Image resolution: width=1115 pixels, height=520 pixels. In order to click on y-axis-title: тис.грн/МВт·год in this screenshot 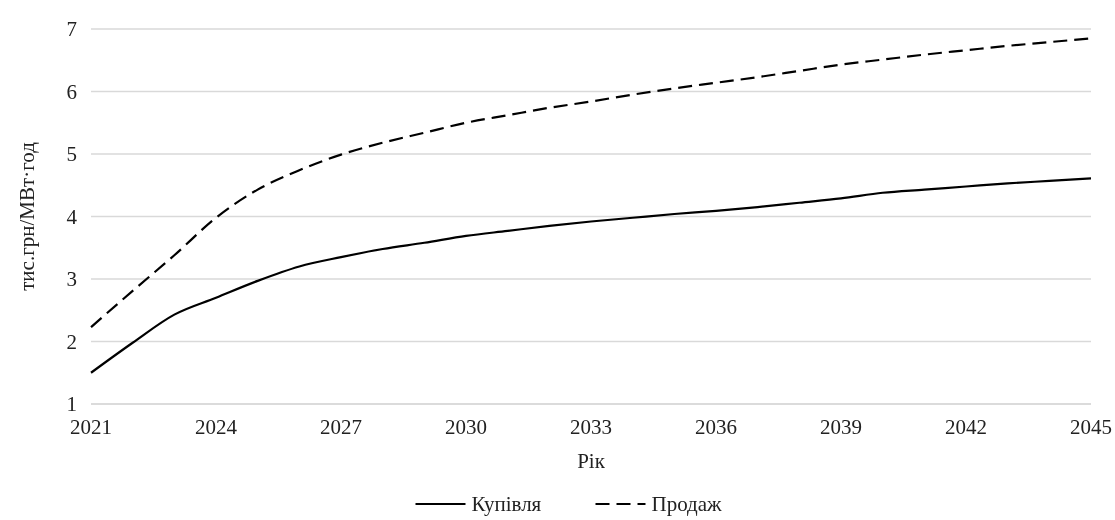, I will do `click(27, 216)`.